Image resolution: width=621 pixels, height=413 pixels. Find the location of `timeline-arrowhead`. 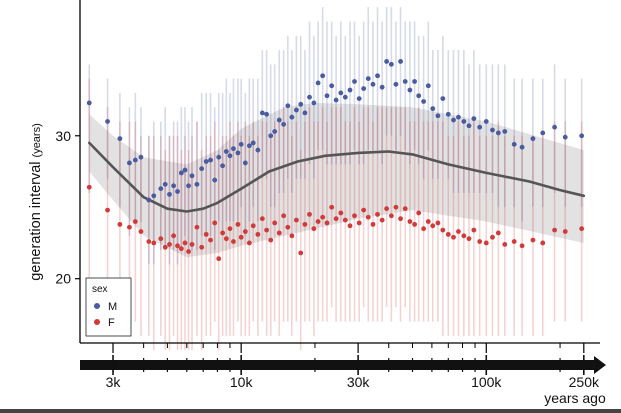

timeline-arrowhead is located at coordinates (600, 365).